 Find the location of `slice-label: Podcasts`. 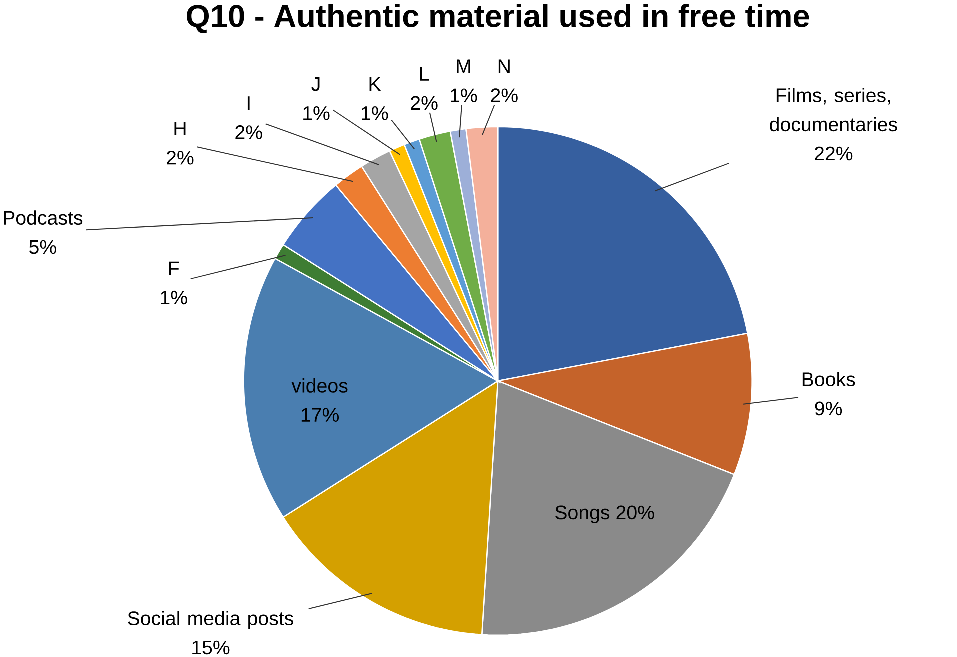

slice-label: Podcasts is located at coordinates (43, 217).